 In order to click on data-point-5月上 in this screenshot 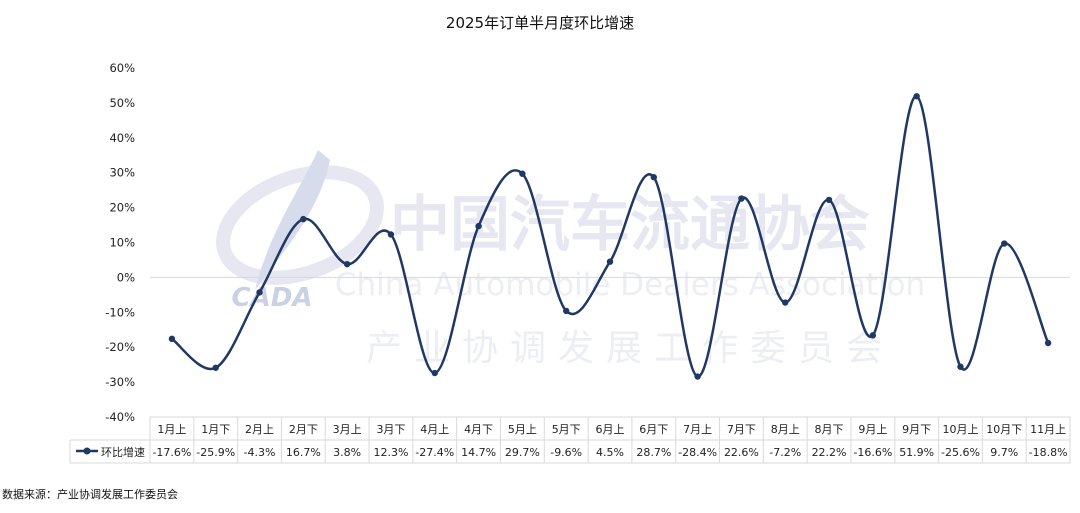, I will do `click(522, 173)`.